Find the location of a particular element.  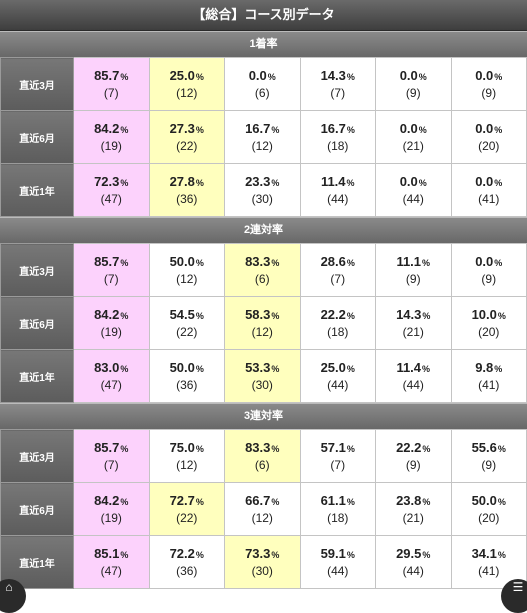

rate-value: 72.7 is located at coordinates (182, 500).